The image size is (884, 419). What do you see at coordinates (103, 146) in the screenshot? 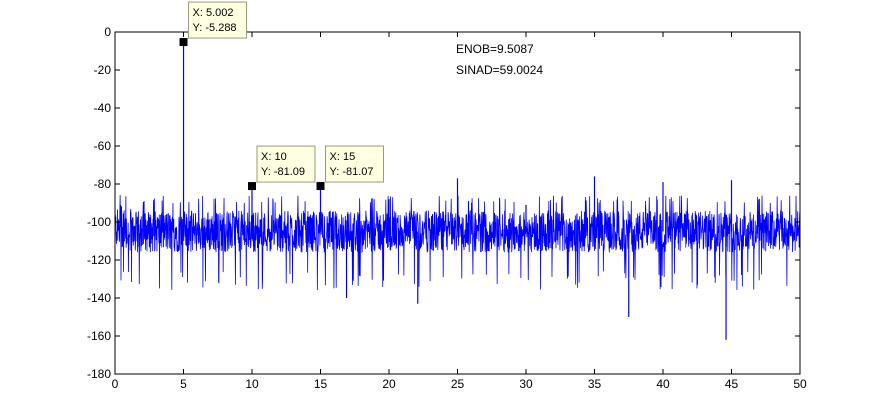
I see `y-tick-label: -60` at bounding box center [103, 146].